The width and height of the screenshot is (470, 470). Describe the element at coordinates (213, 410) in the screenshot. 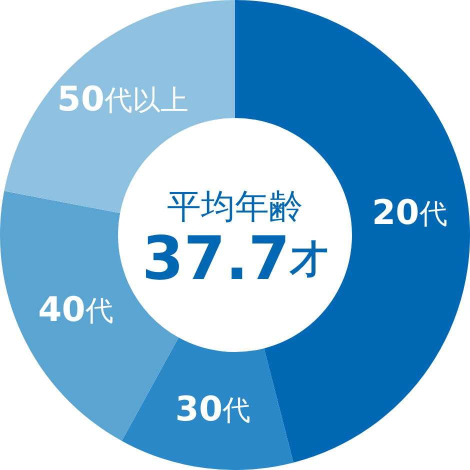

I see `slice-label: 30代` at that location.